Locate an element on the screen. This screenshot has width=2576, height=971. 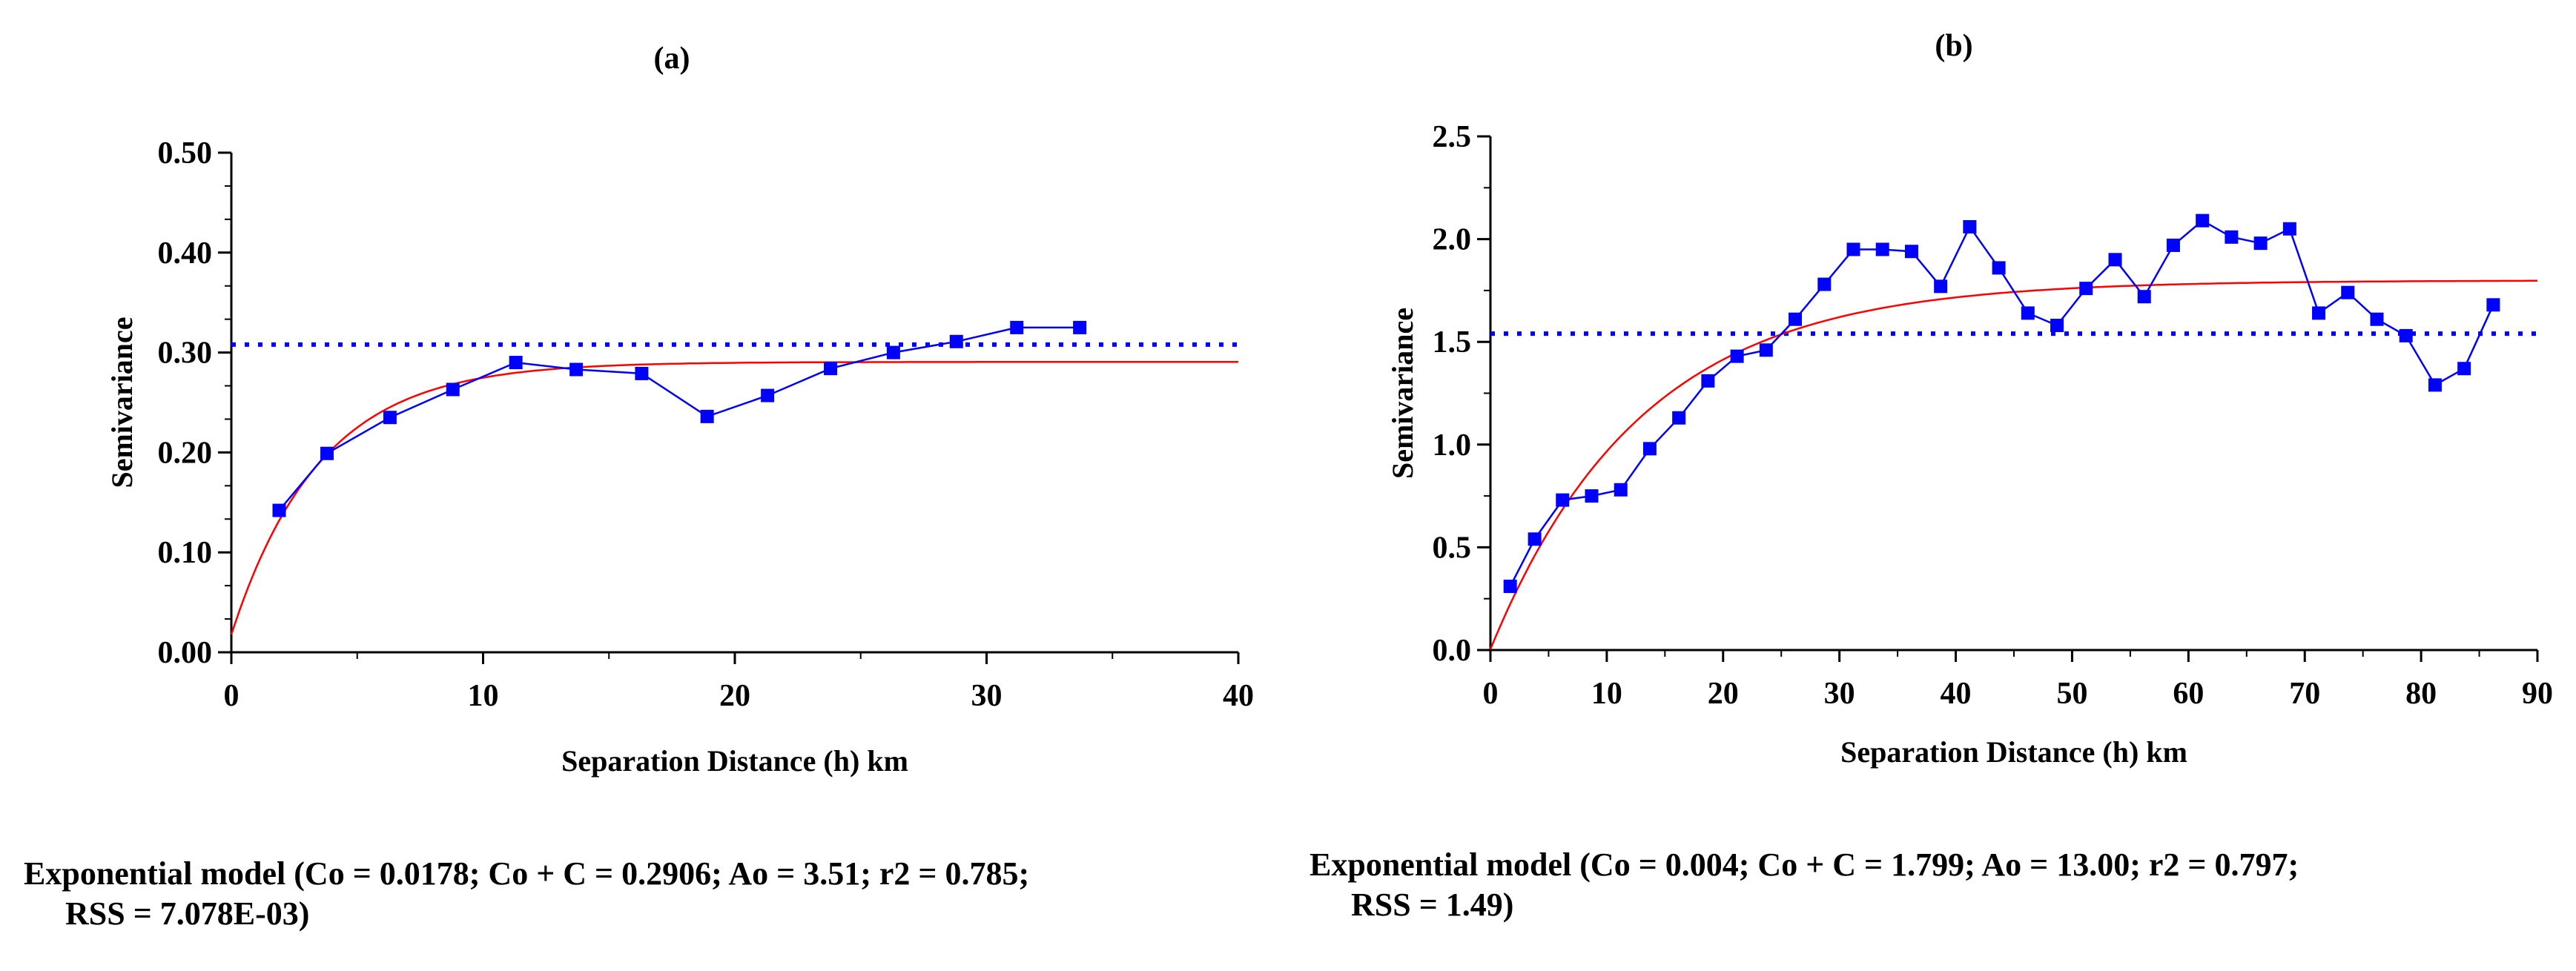
y-tick-label: 2.5 is located at coordinates (1452, 137).